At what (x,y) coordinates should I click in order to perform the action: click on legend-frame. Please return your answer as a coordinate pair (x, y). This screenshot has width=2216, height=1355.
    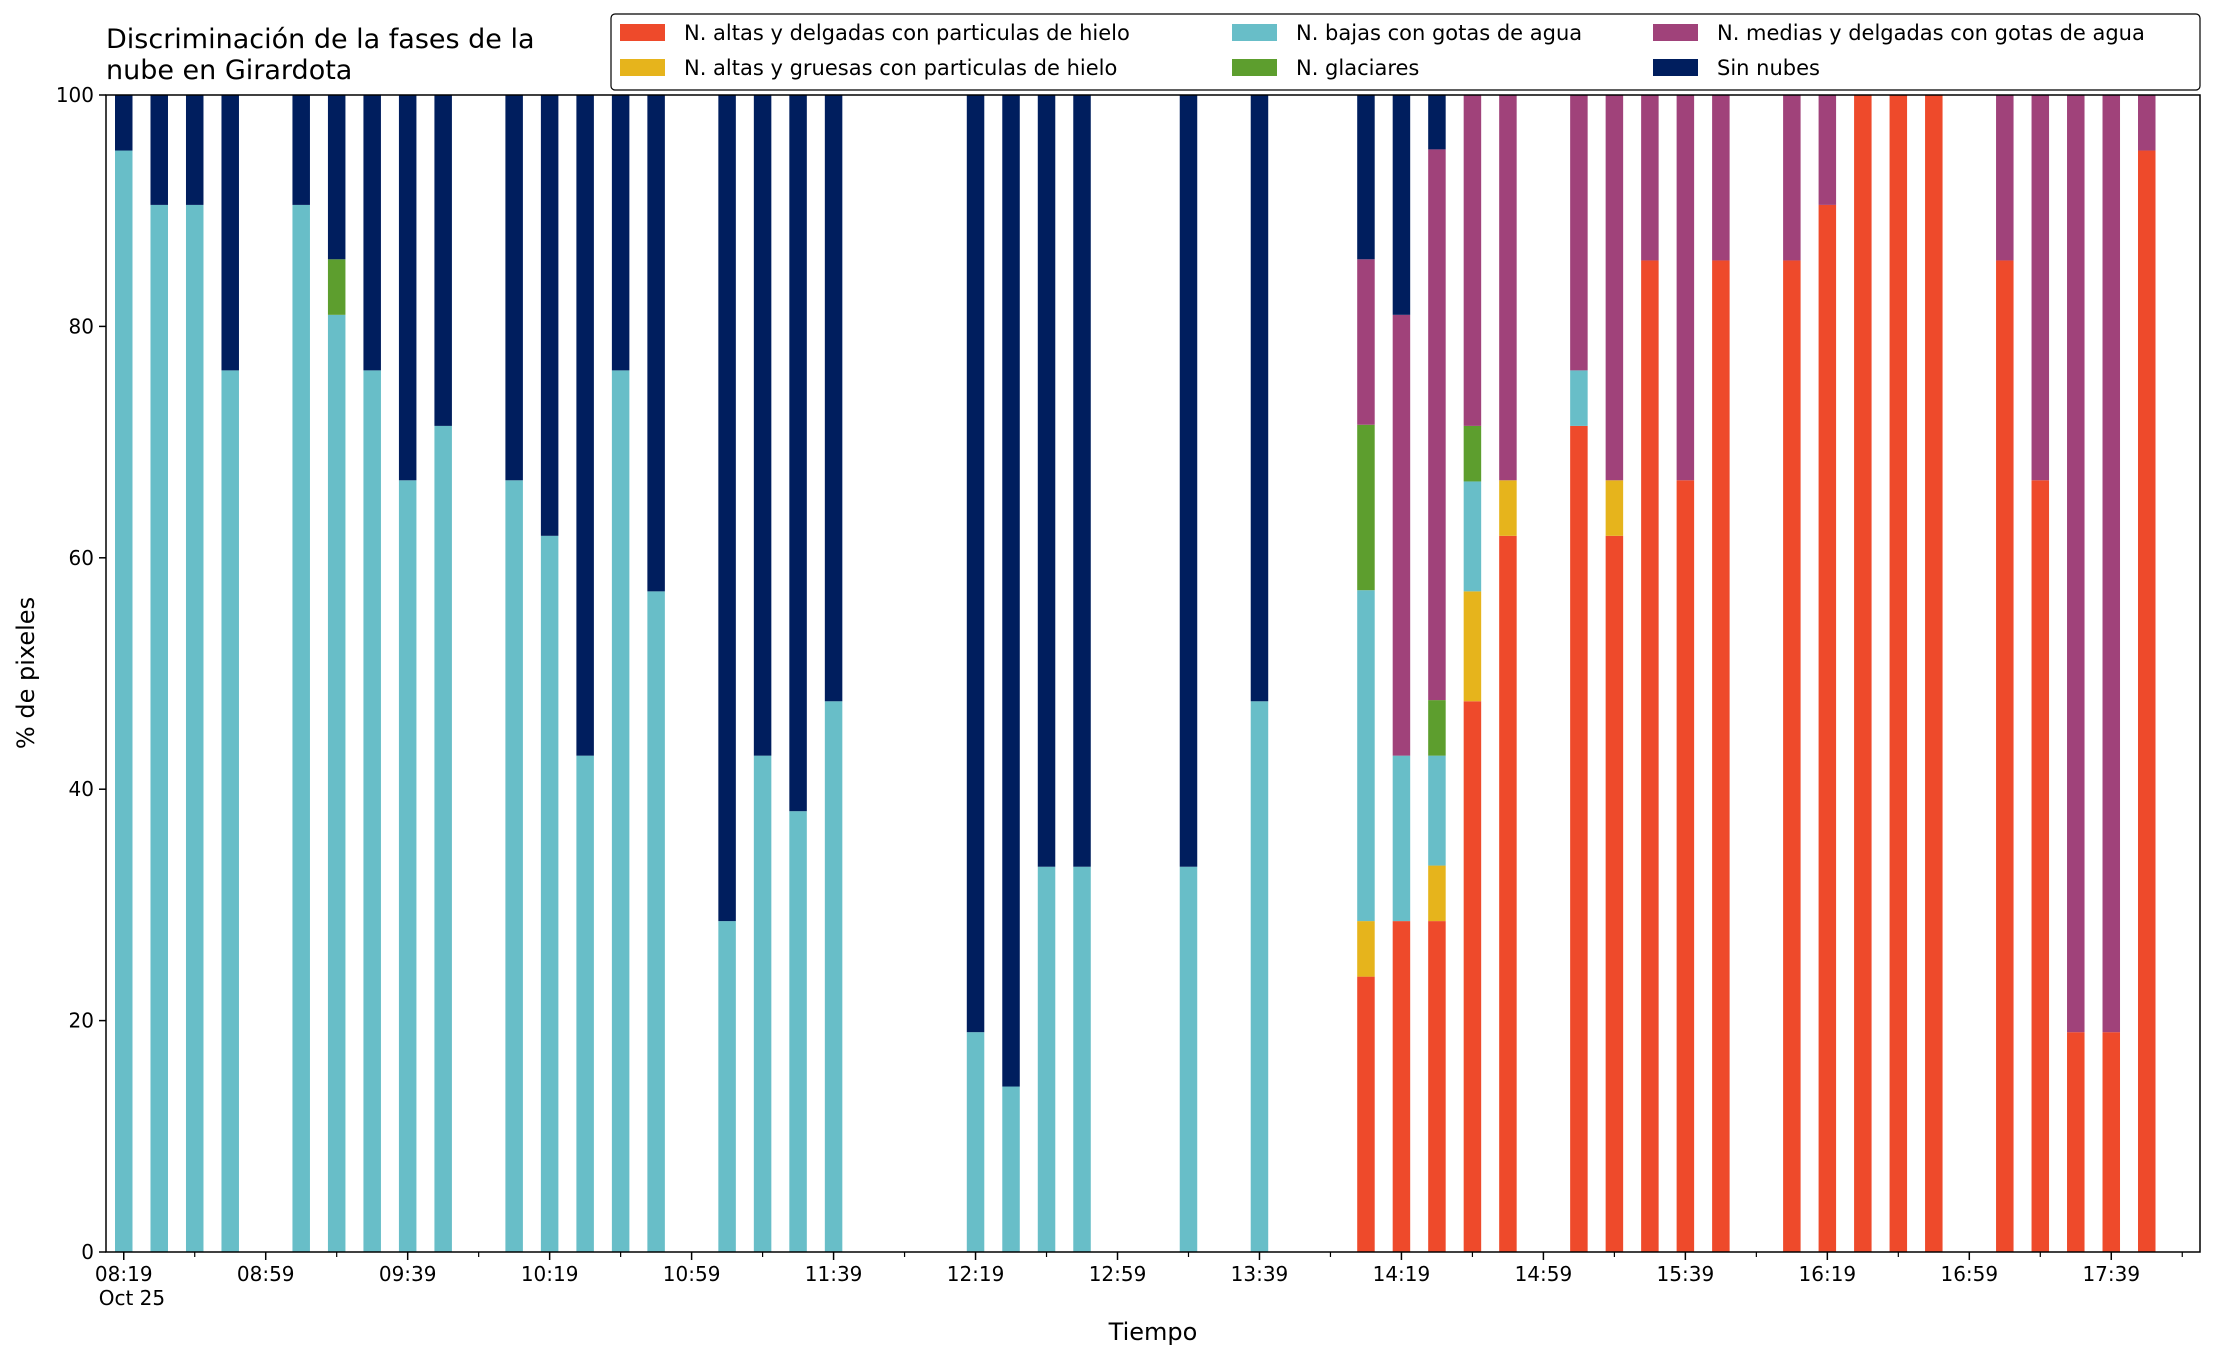
    Looking at the image, I should click on (1405, 52).